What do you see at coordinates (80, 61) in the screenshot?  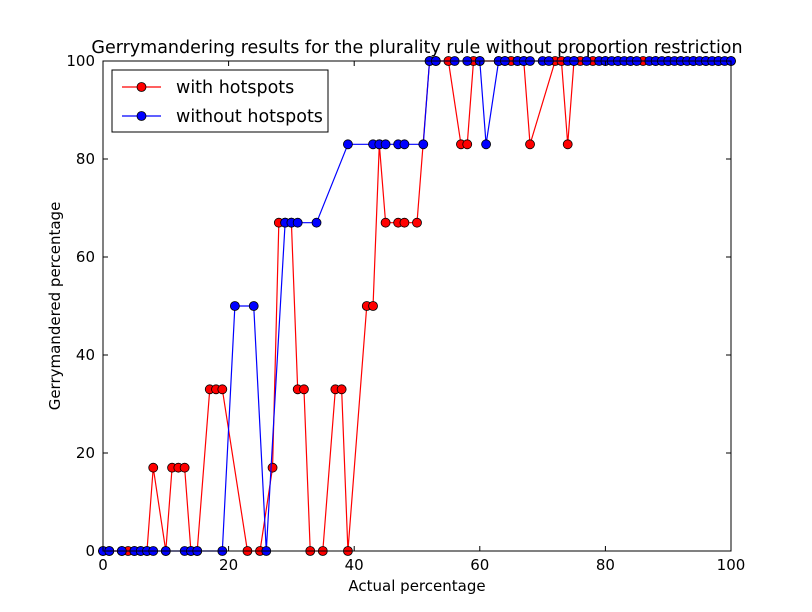 I see `y-tick-label: 100` at bounding box center [80, 61].